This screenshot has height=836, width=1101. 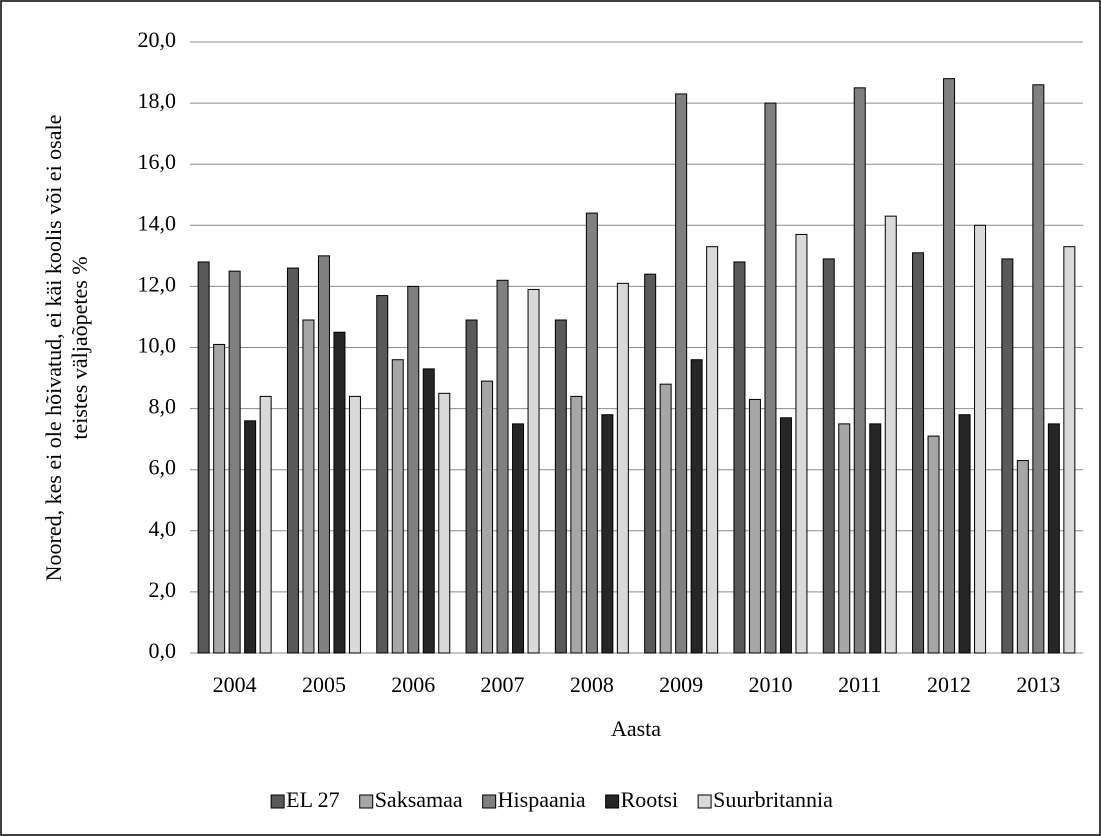 I want to click on x-tick-label: 2010, so click(x=770, y=684).